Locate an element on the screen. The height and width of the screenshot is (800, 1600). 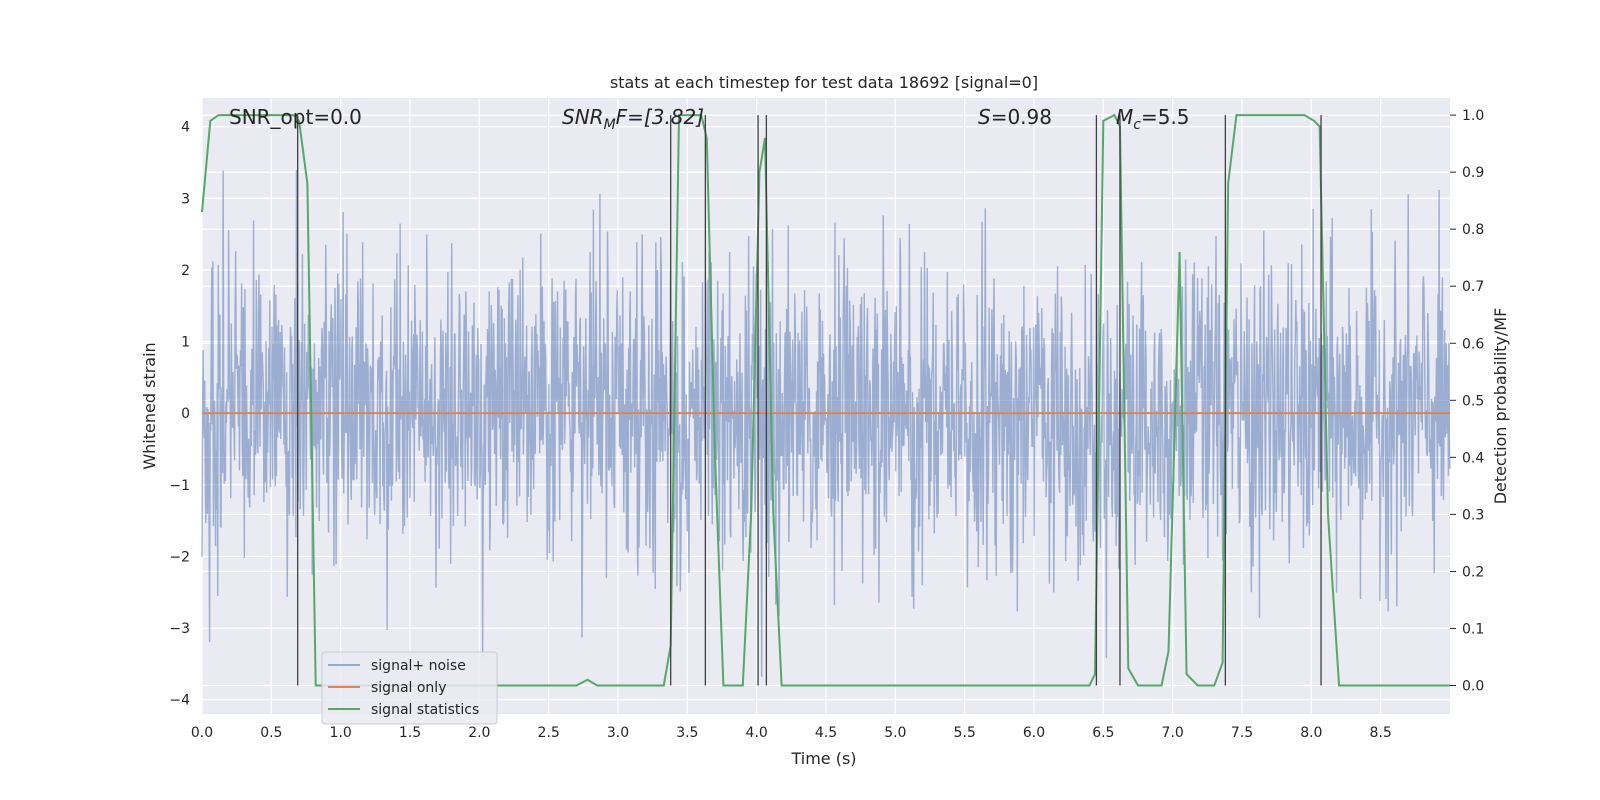
y2-tick-labels: 1.0 0.9 0.8 0.7 0.6 0.5 0.4 0.3 0.2 0.1 0.0 is located at coordinates (1467, 401).